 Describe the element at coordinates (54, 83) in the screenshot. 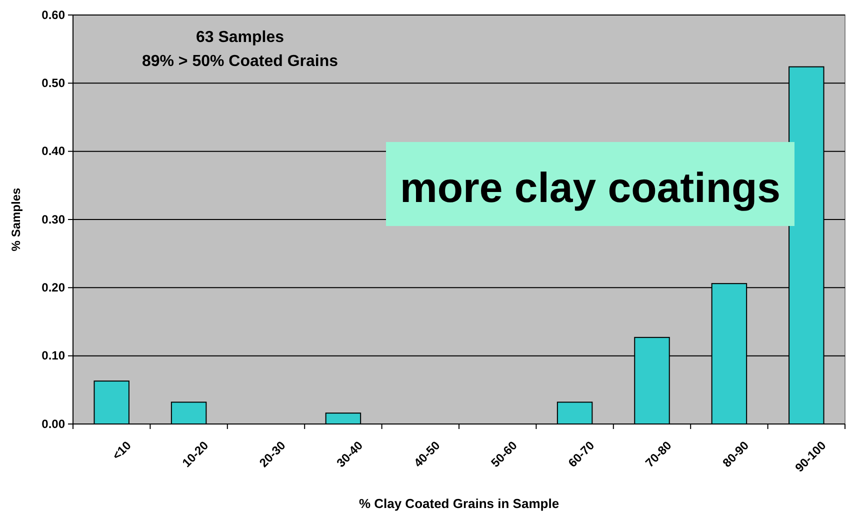

I see `y-tick-label: 0.50` at that location.